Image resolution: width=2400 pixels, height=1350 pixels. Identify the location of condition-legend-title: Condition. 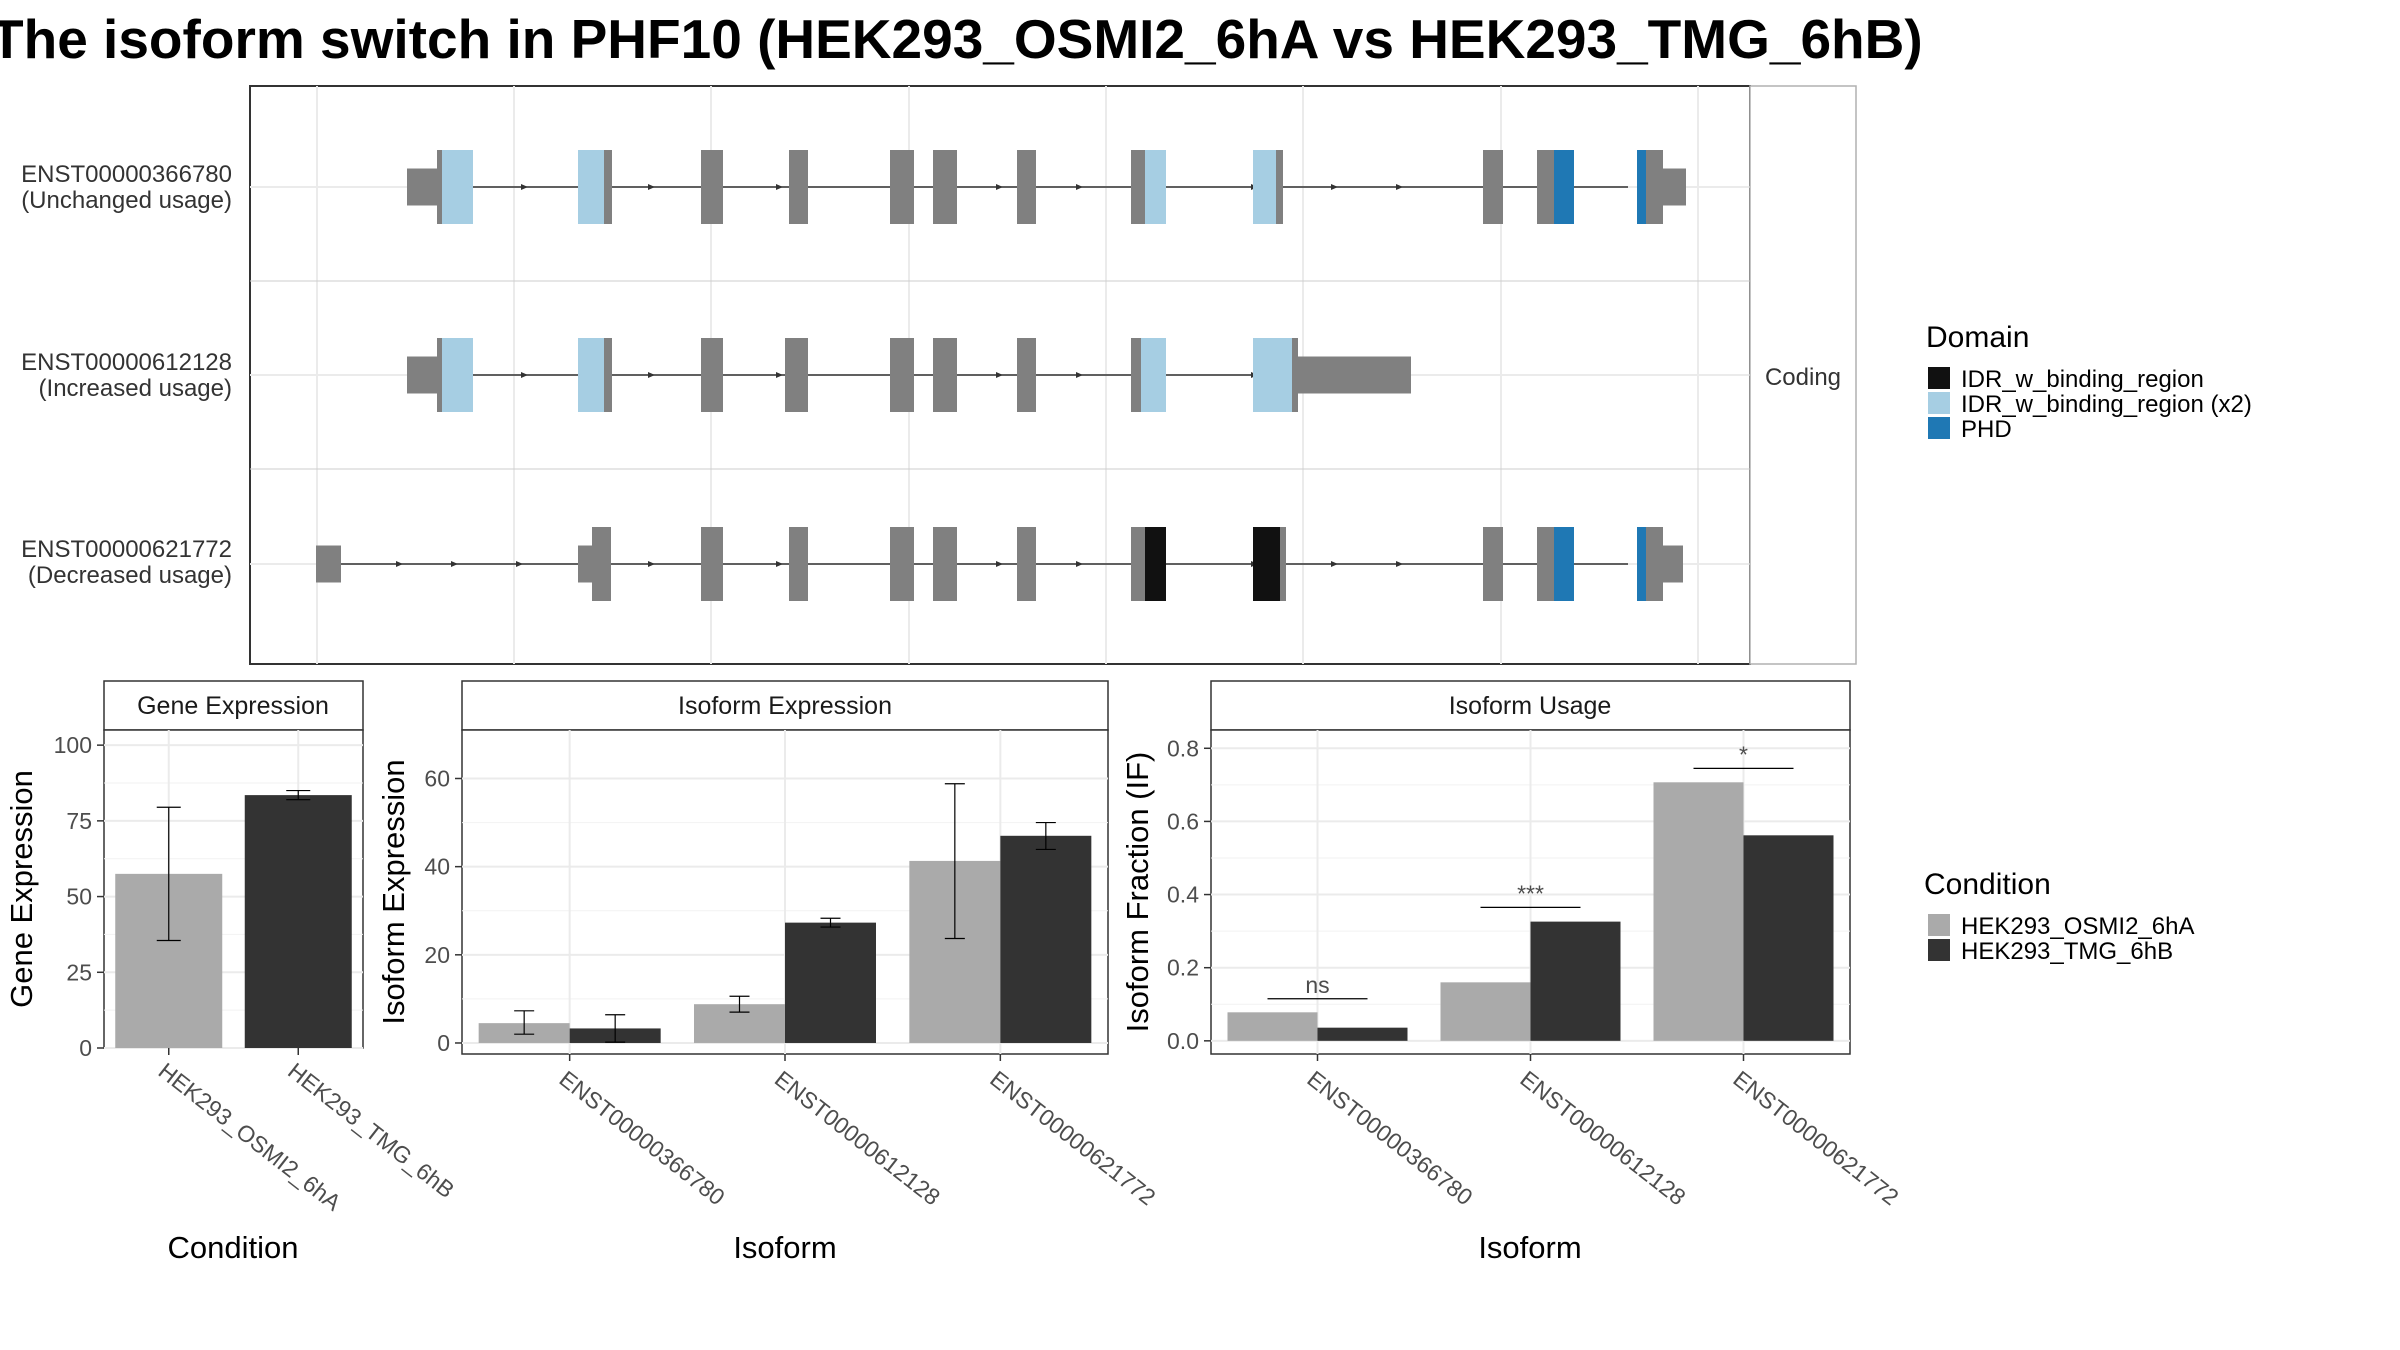
(1987, 884).